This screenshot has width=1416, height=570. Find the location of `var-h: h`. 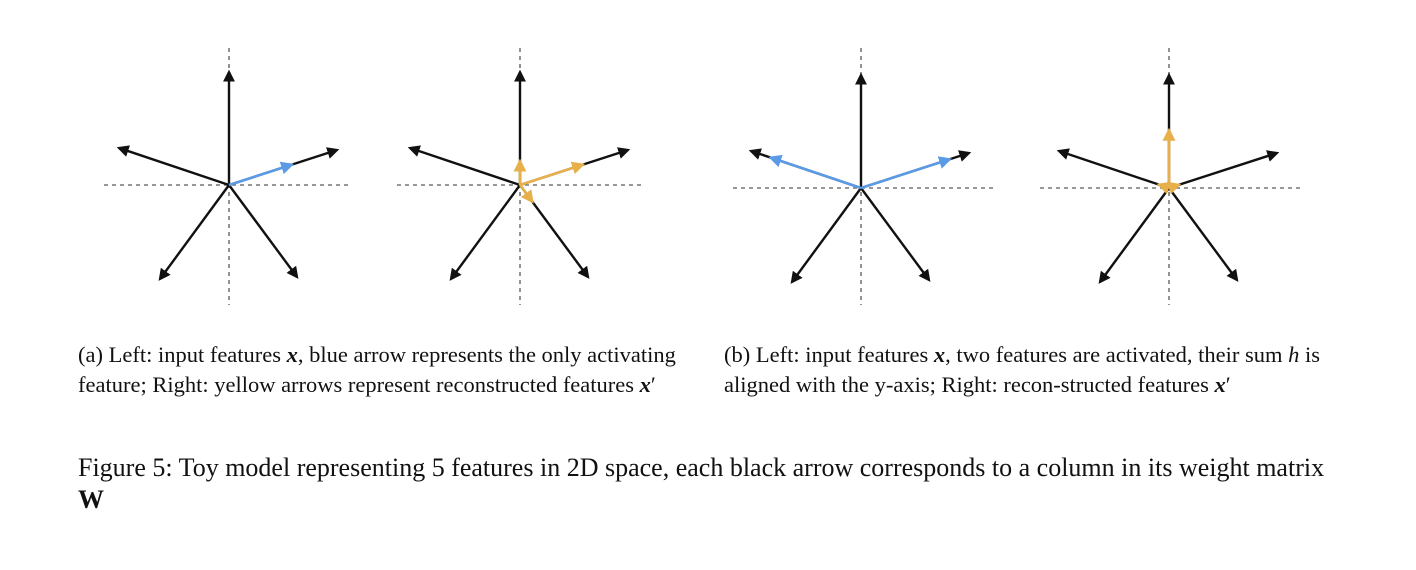

var-h: h is located at coordinates (1294, 354).